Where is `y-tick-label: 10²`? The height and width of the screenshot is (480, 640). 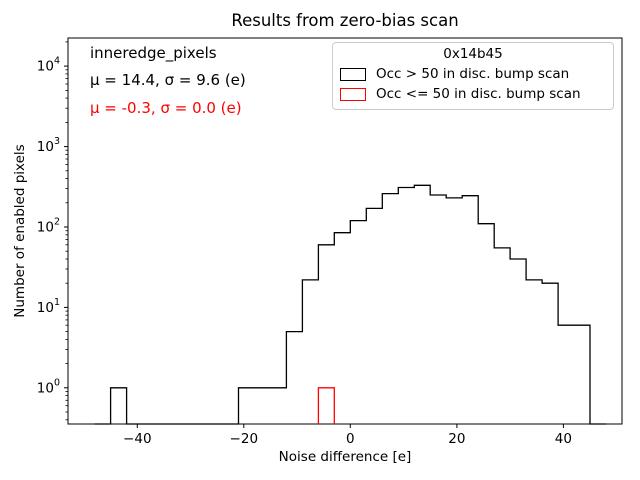 y-tick-label: 10² is located at coordinates (48, 226).